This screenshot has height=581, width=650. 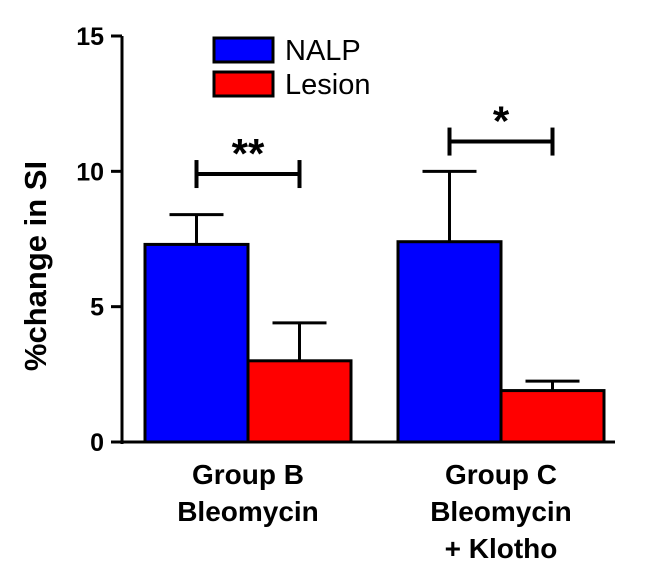 What do you see at coordinates (97, 443) in the screenshot?
I see `y-tick-label-0: 0` at bounding box center [97, 443].